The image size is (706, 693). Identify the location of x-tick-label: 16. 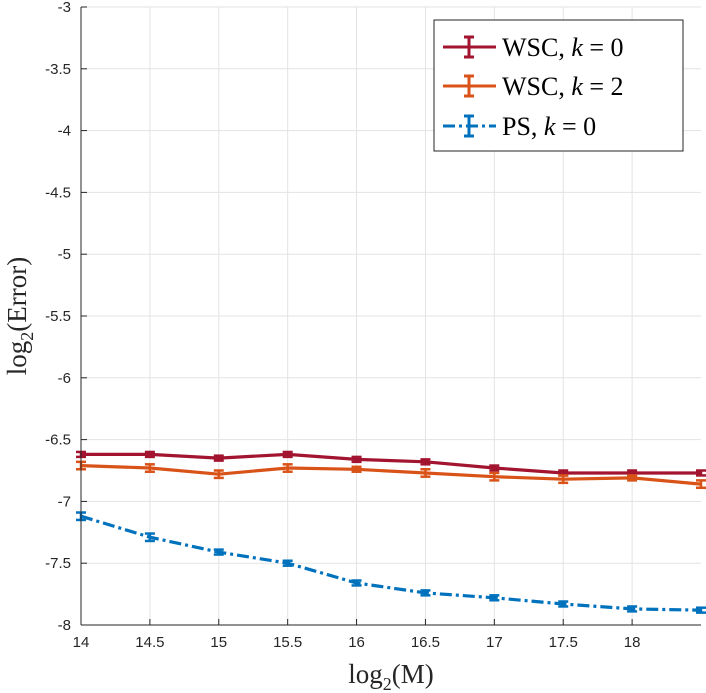
(356, 642).